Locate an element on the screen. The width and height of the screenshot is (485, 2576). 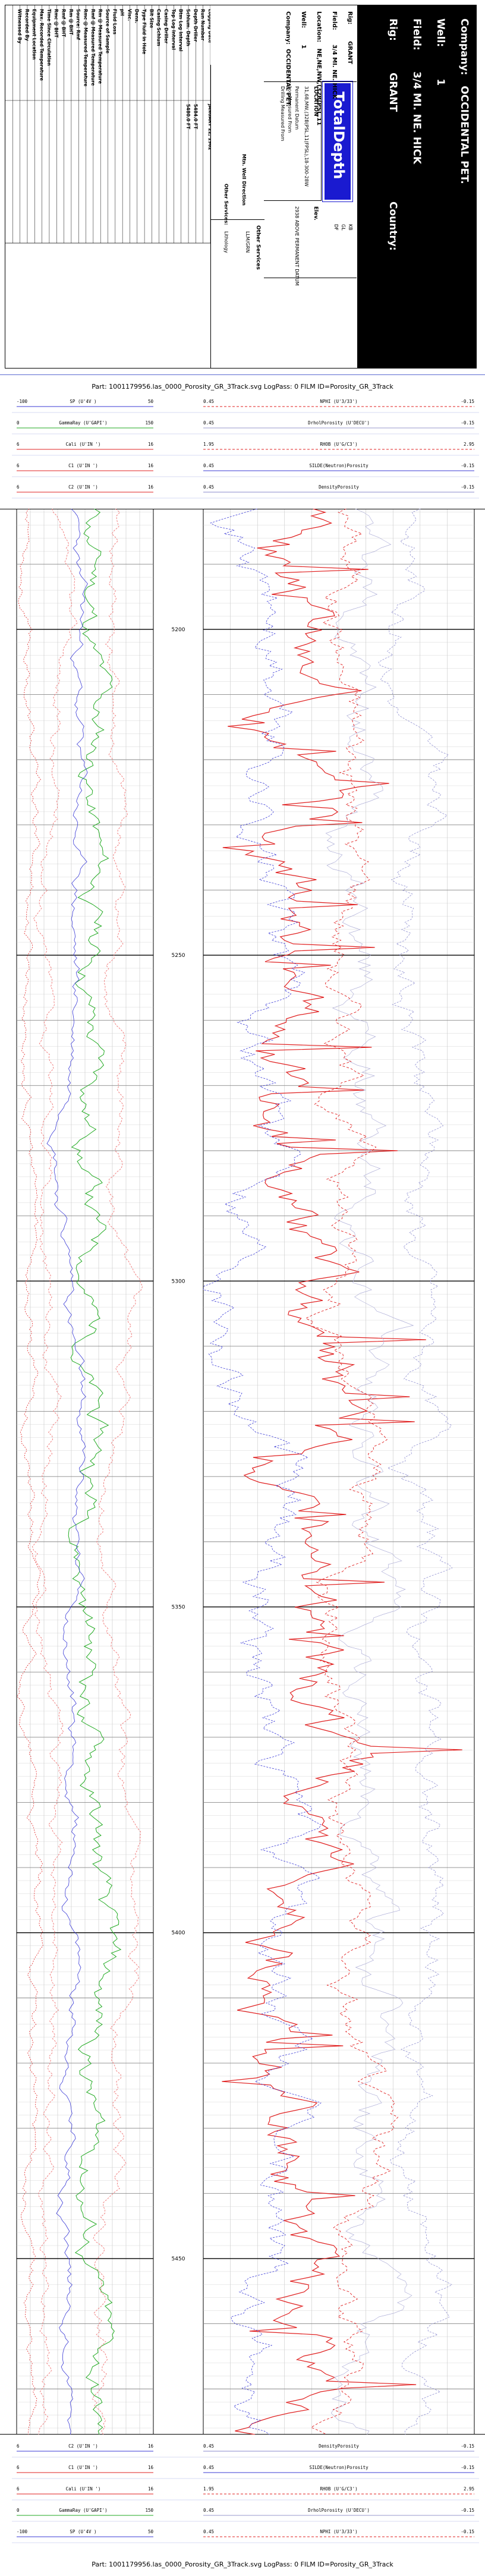
density-porosity-curve is located at coordinates (415, 1472).